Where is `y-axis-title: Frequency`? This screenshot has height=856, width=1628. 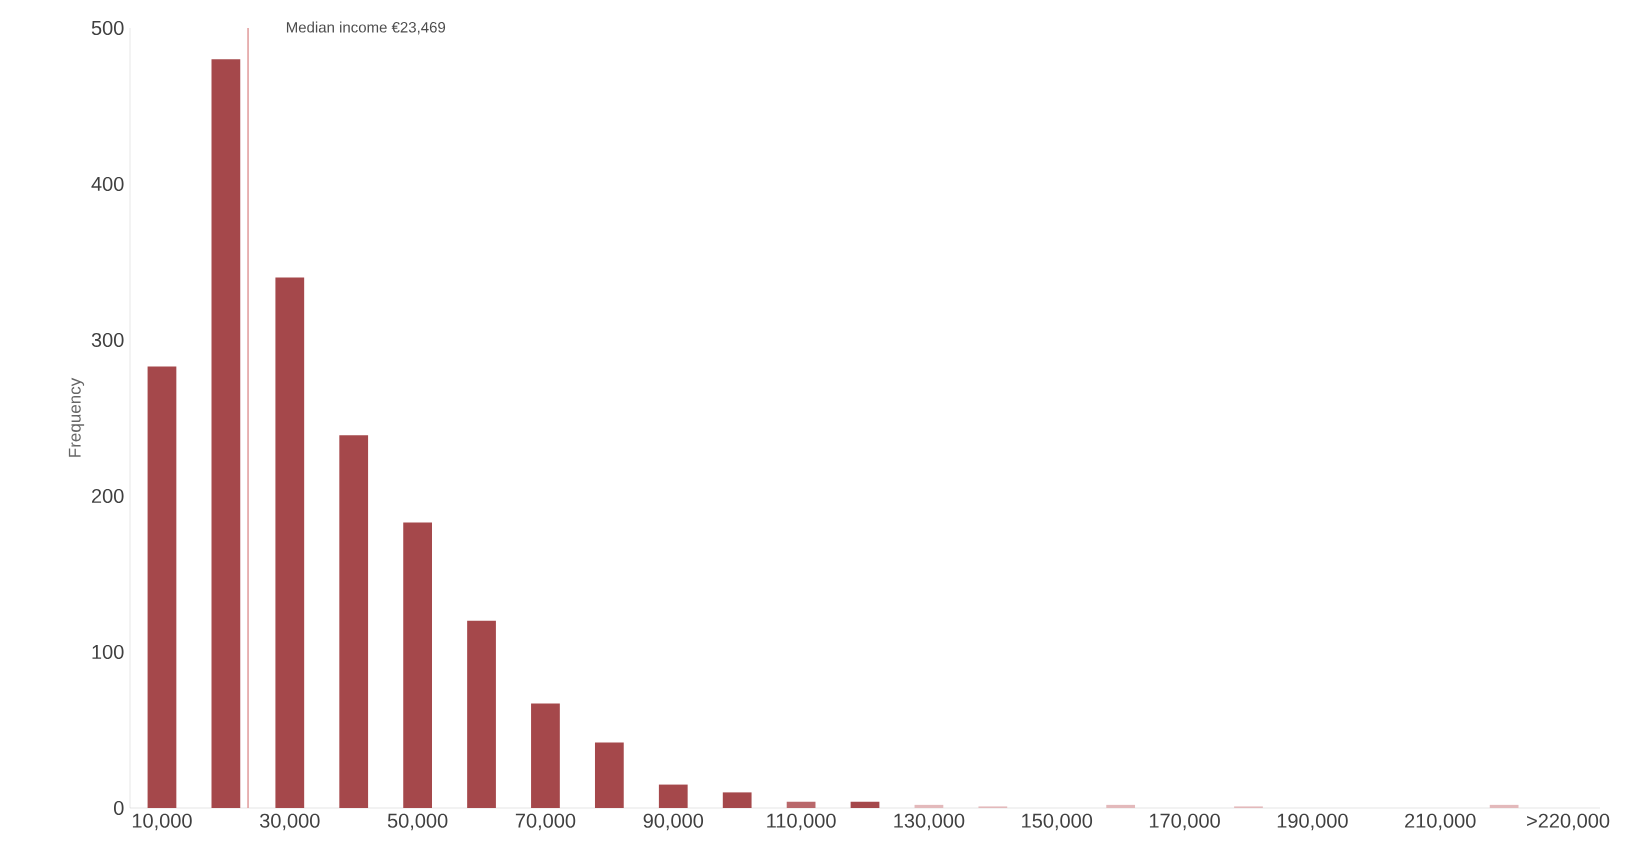 y-axis-title: Frequency is located at coordinates (76, 417).